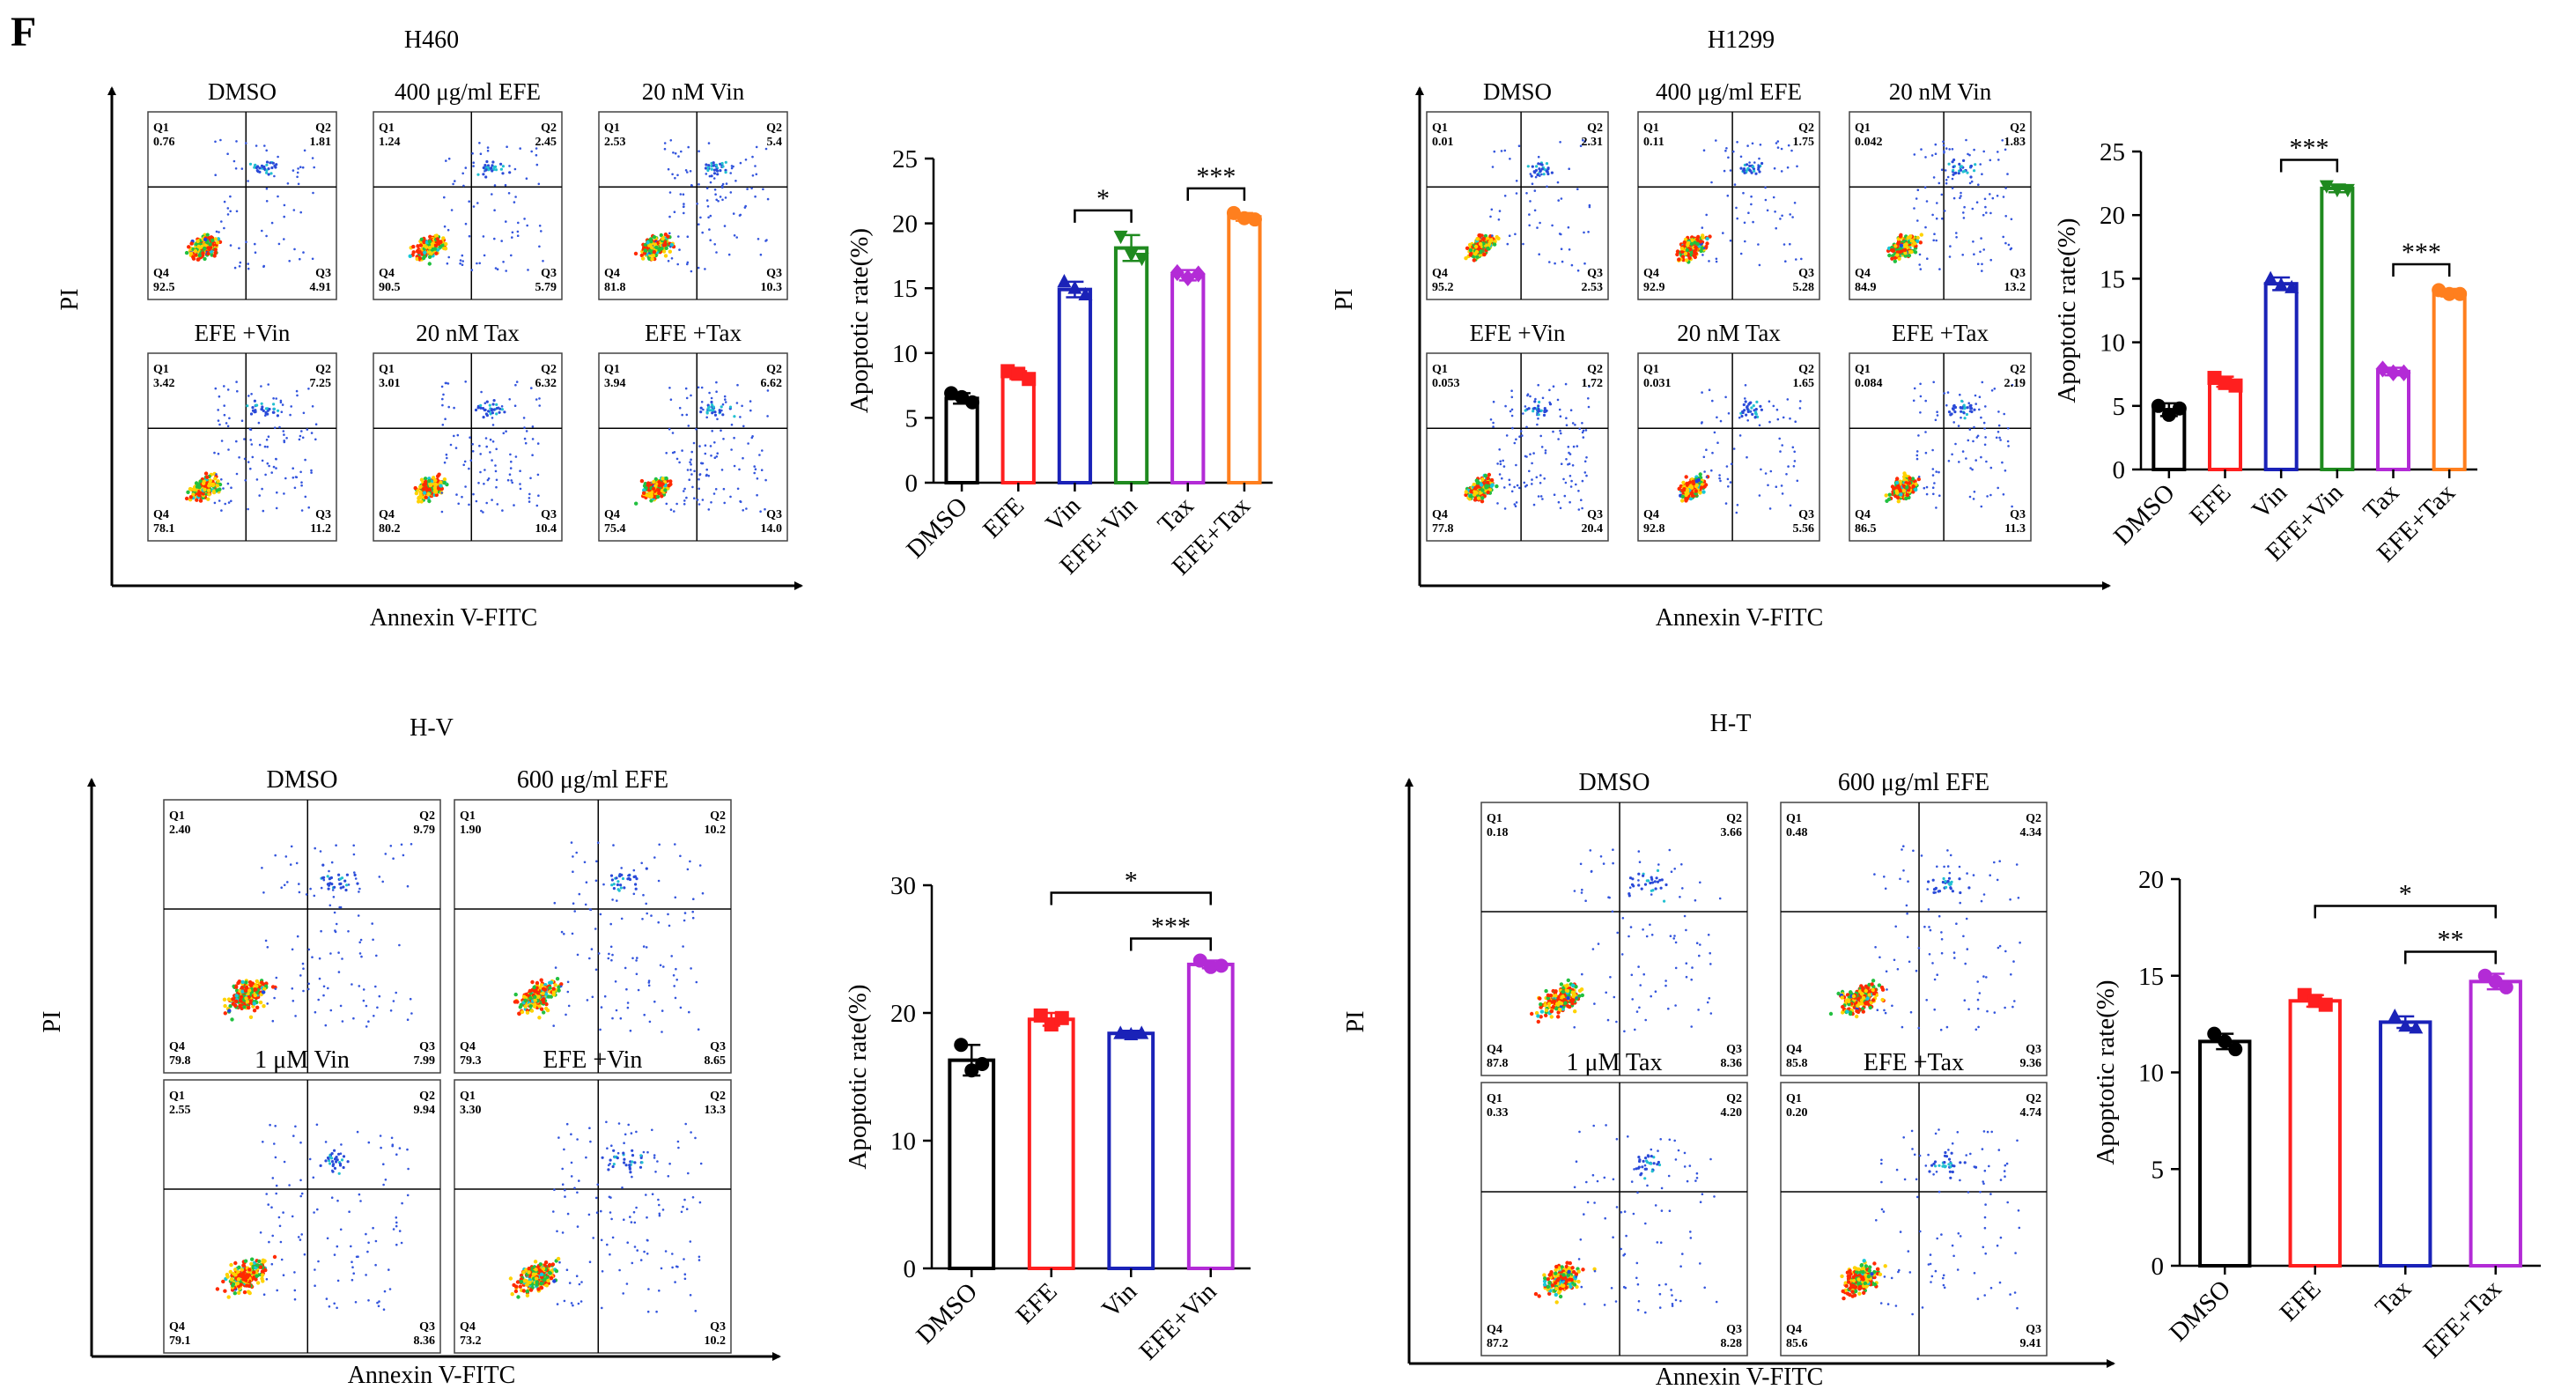 The width and height of the screenshot is (2576, 1397). Describe the element at coordinates (1940, 92) in the screenshot. I see `flow-plot-title: 20 nM Vin` at that location.